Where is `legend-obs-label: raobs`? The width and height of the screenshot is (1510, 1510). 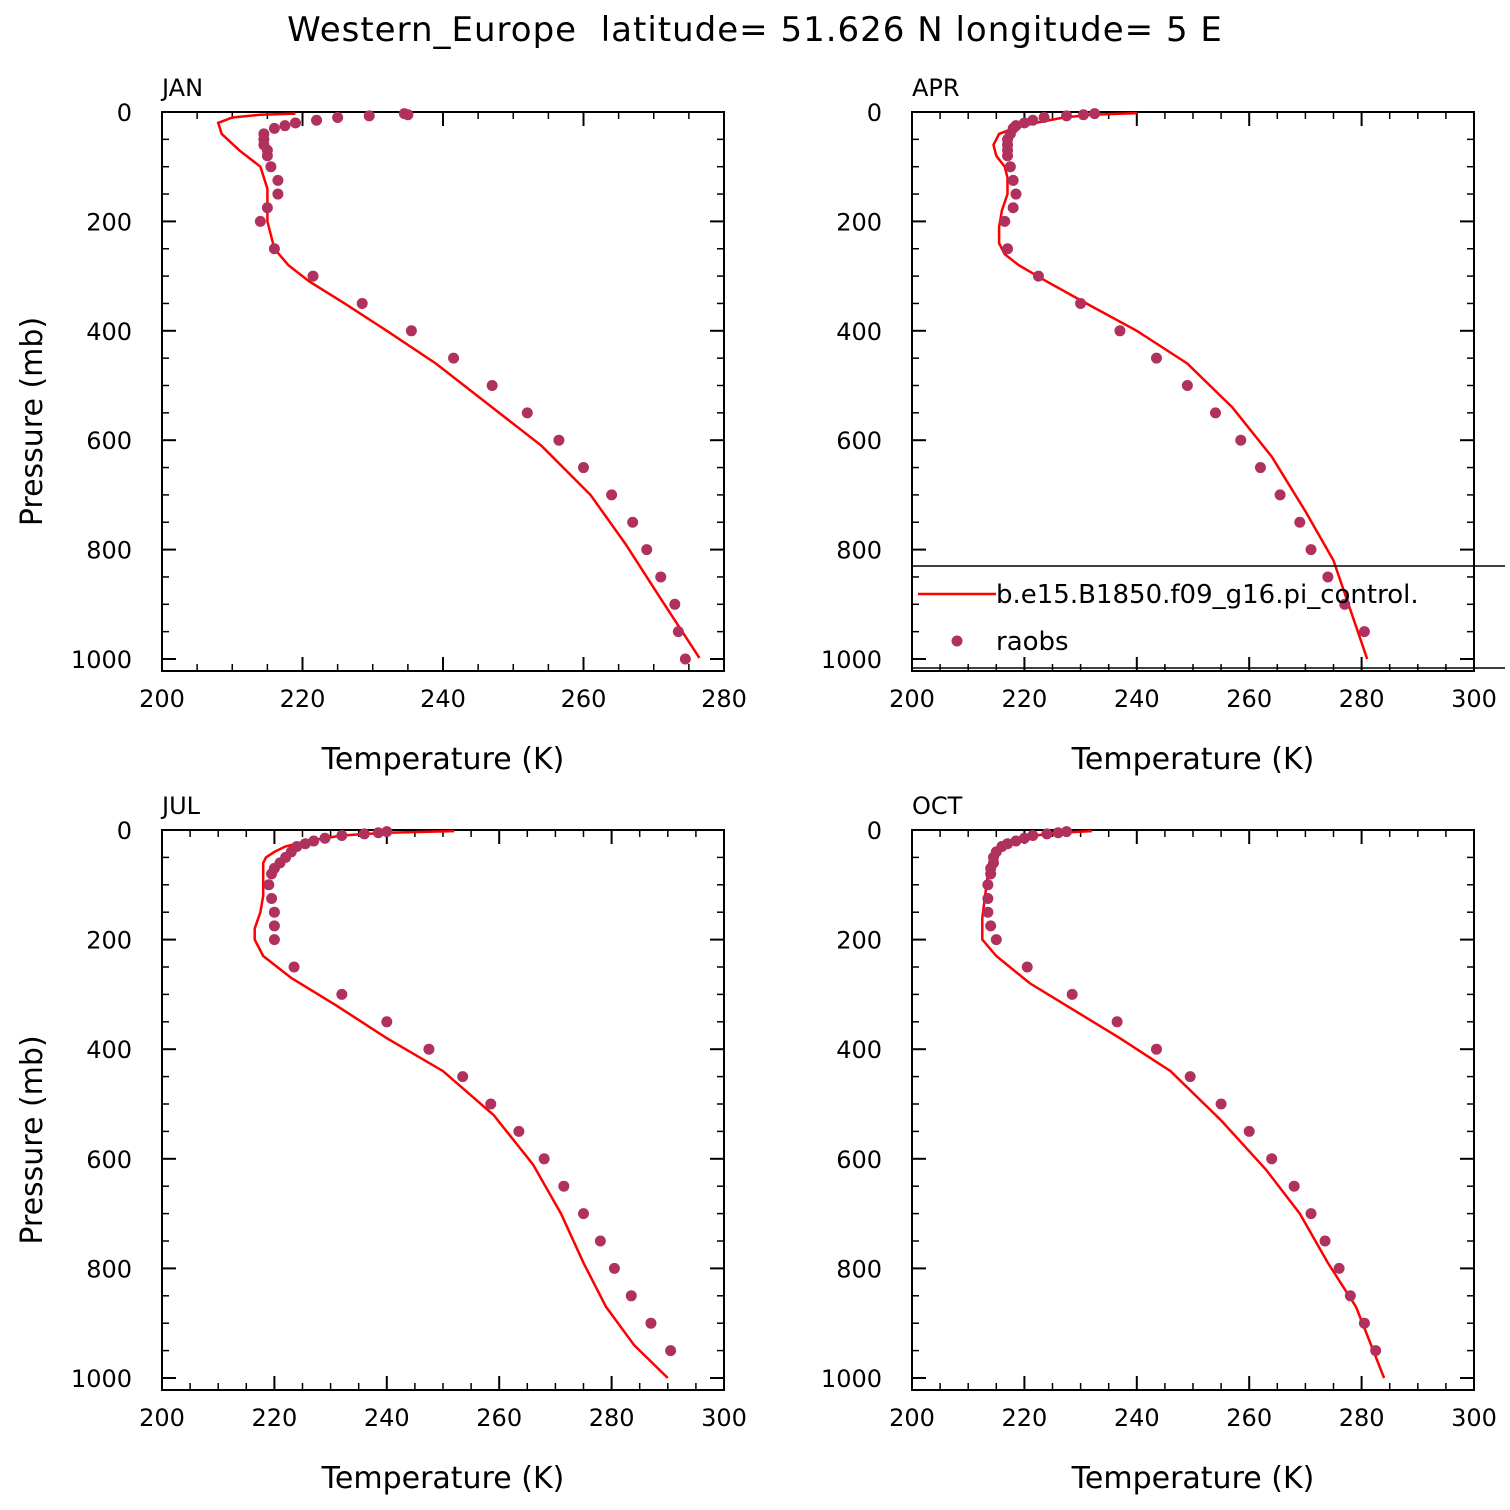 legend-obs-label: raobs is located at coordinates (1032, 642).